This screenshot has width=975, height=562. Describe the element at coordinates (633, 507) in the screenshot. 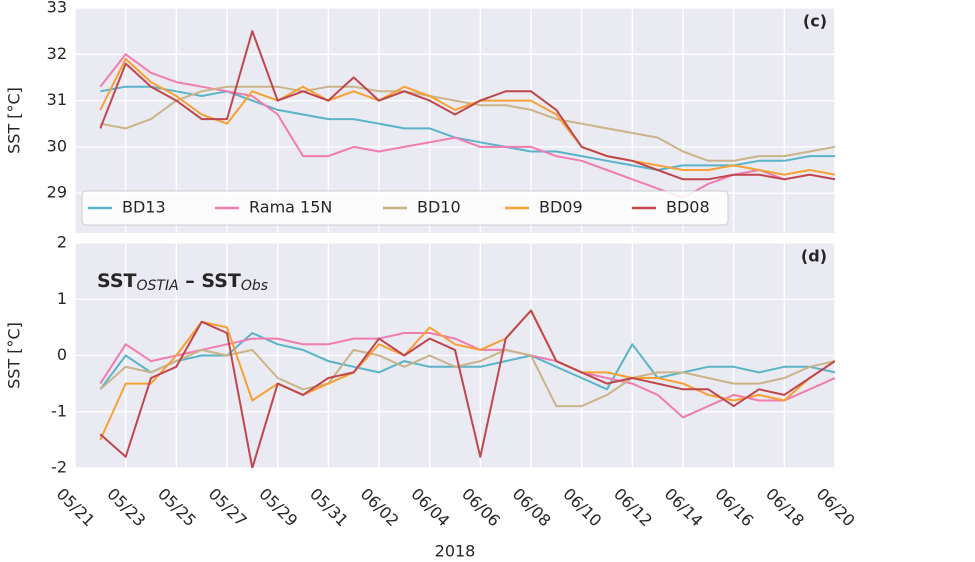

I see `x-tick-label: 06/12` at that location.